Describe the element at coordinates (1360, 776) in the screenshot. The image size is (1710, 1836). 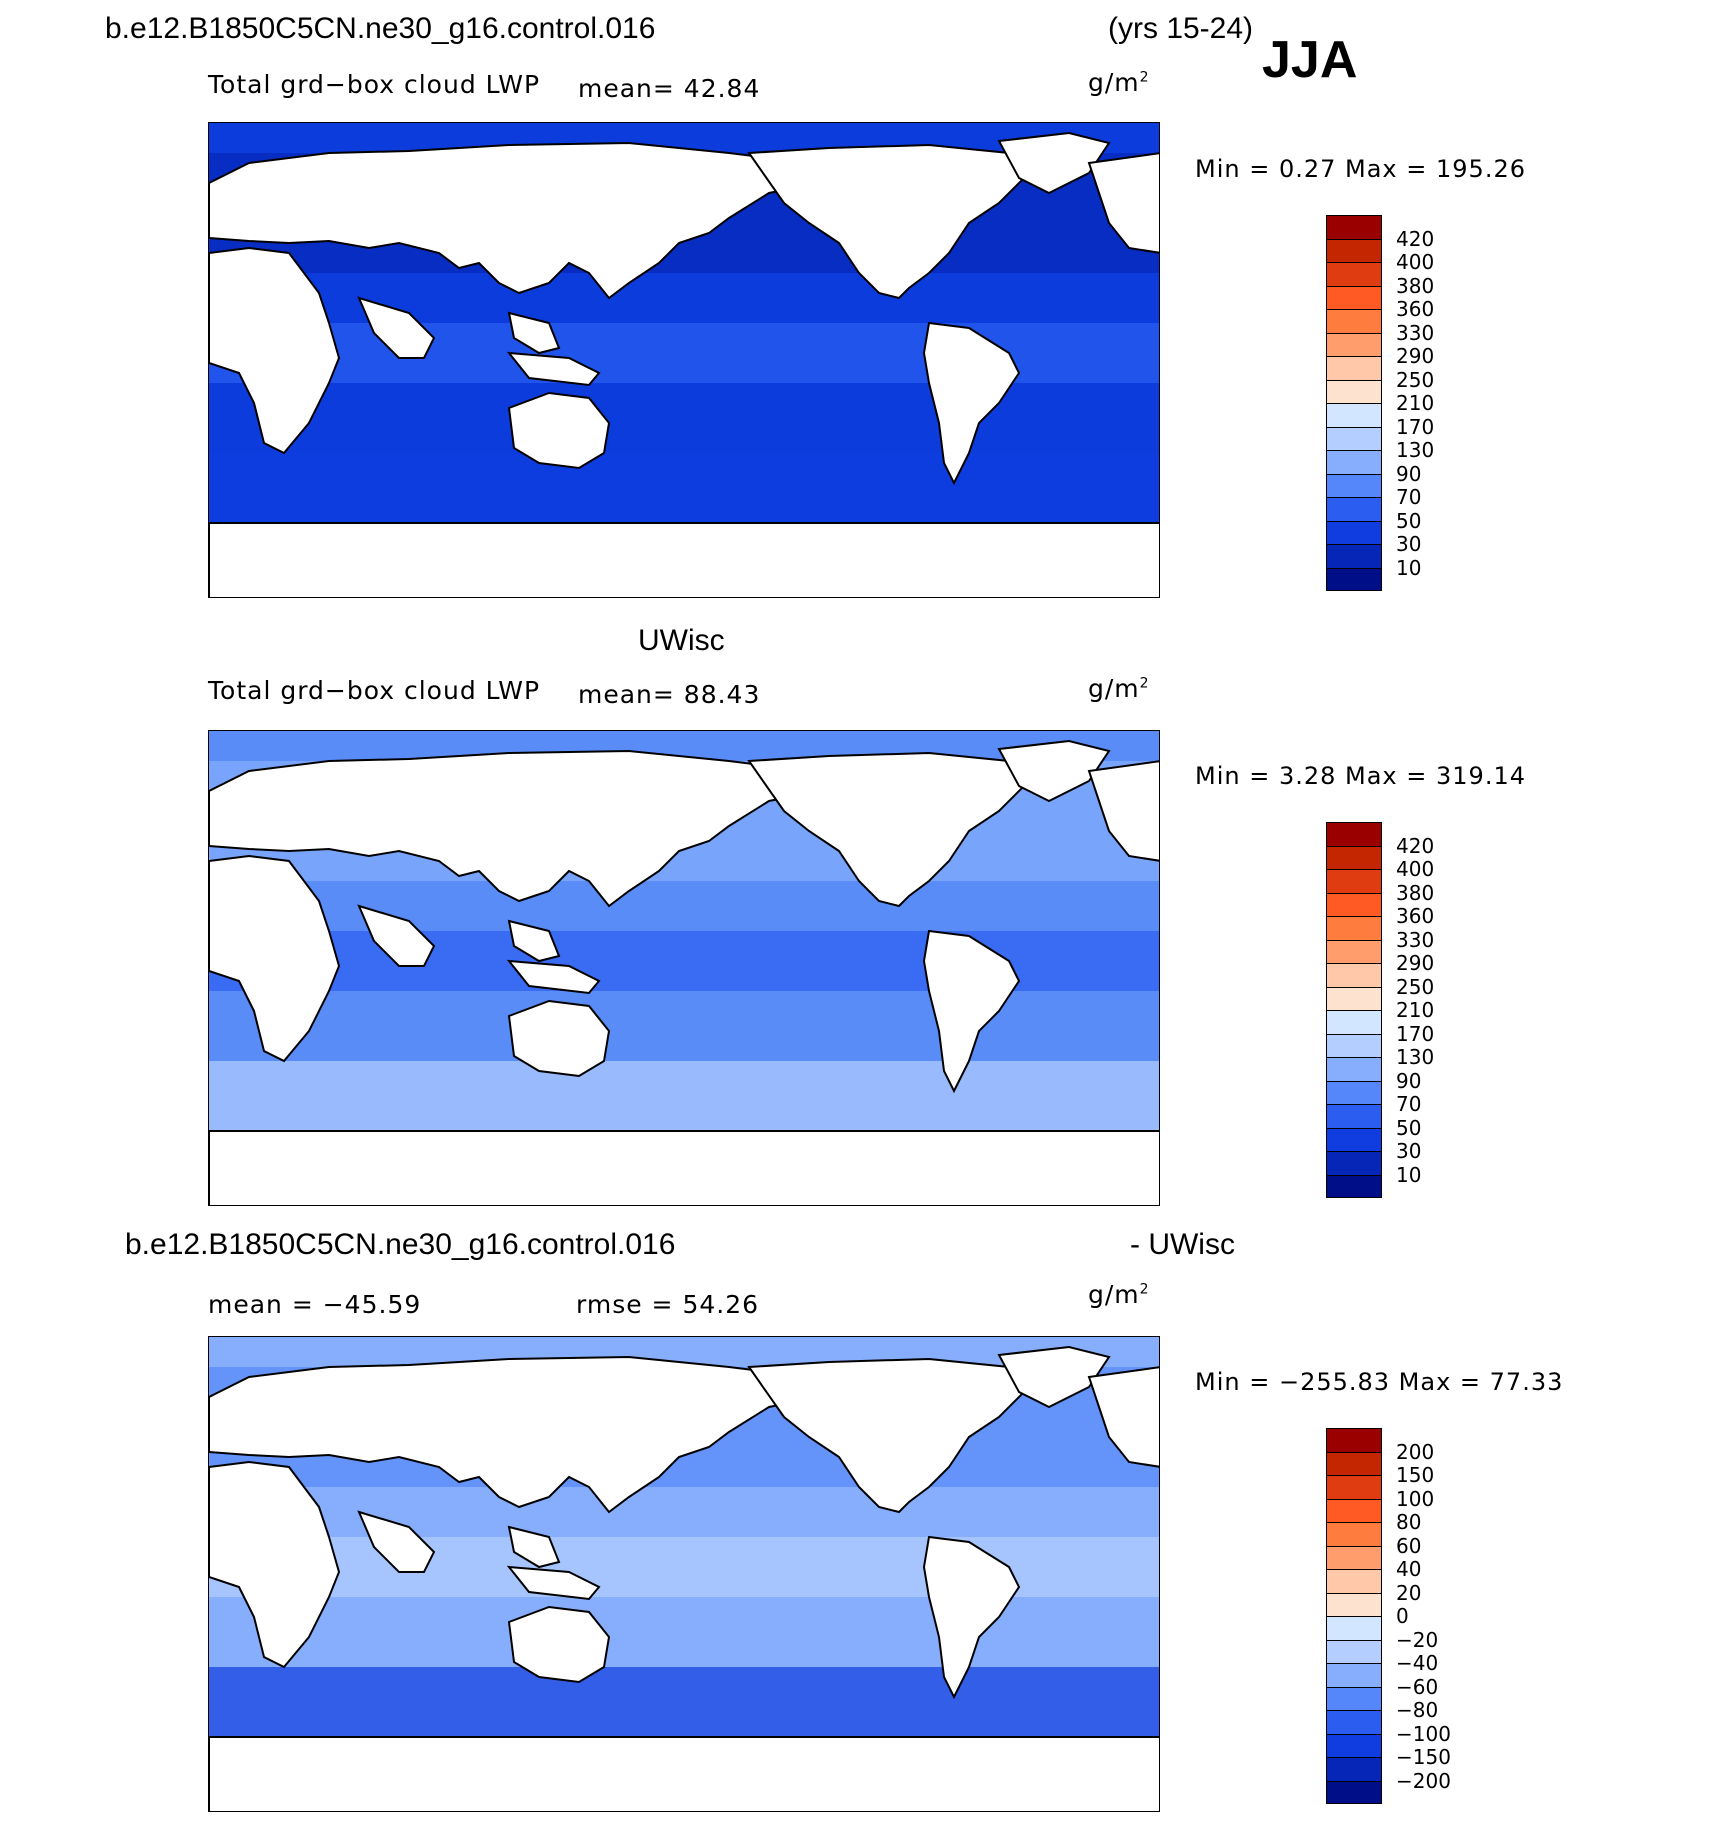
I see `panel2-minmax: Min = 3.28 Max = 319.14` at that location.